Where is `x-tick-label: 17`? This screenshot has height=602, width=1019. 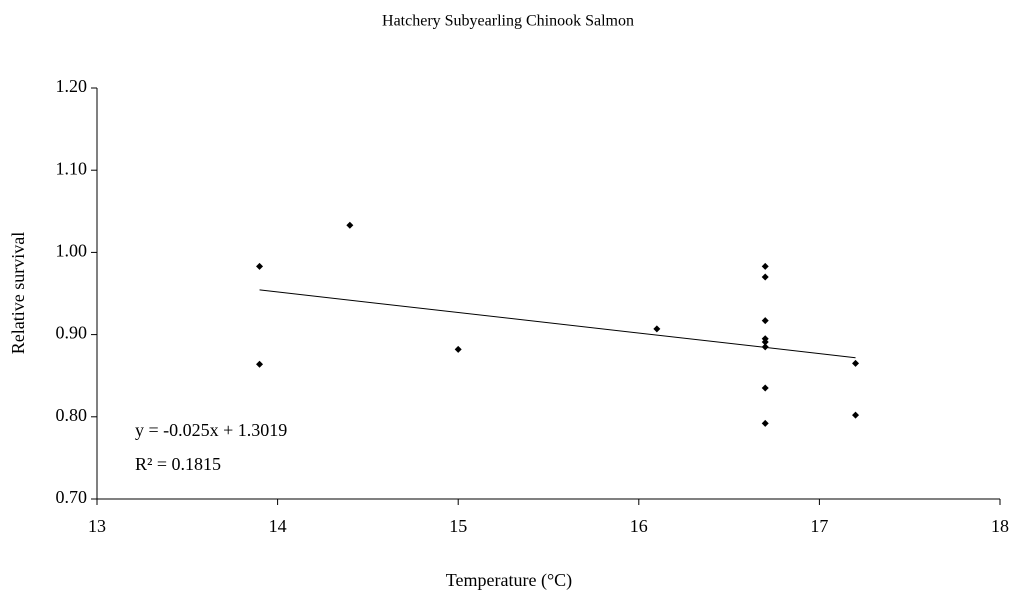
x-tick-label: 17 is located at coordinates (819, 526).